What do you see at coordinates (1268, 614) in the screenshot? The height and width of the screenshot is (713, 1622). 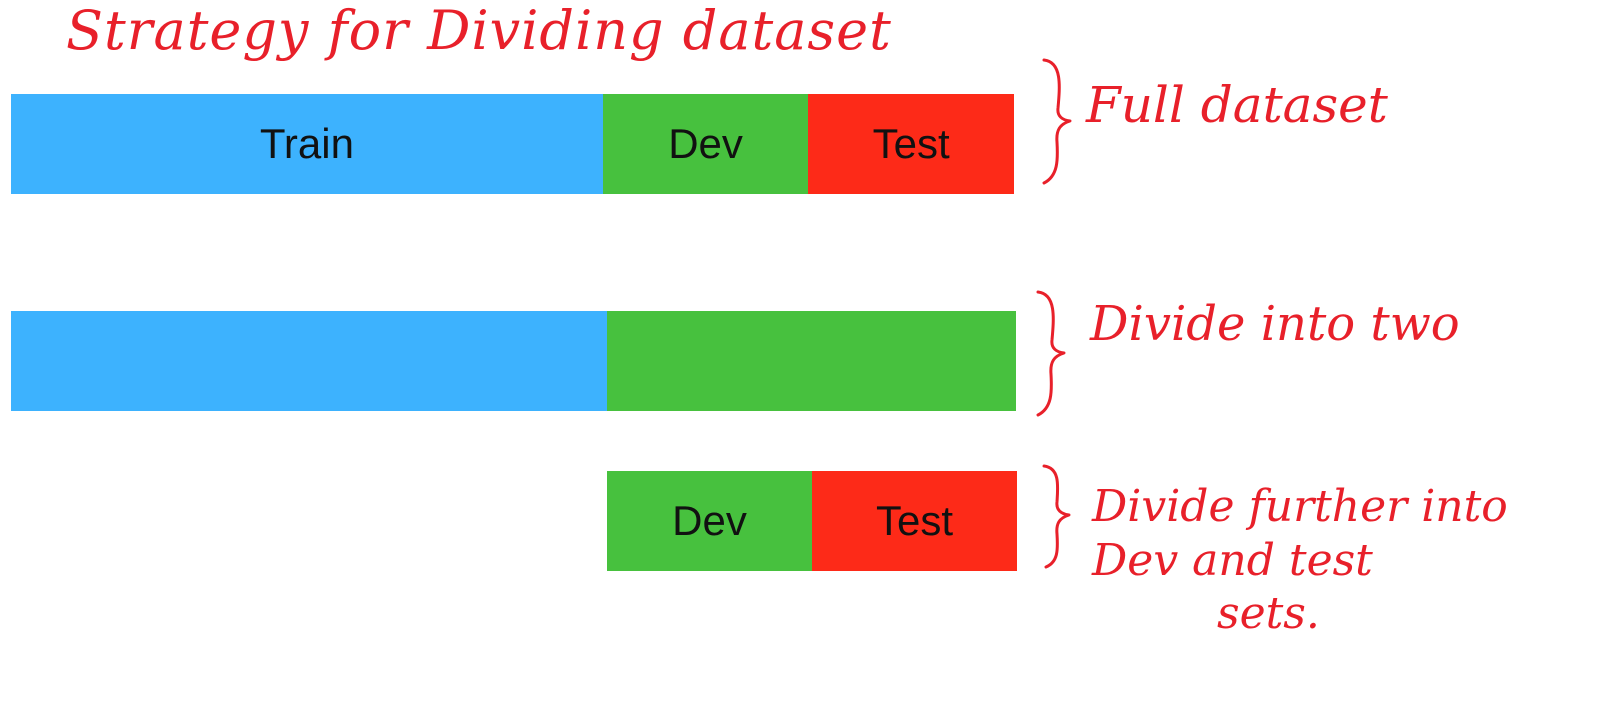 I see `annotation-line: sets.` at bounding box center [1268, 614].